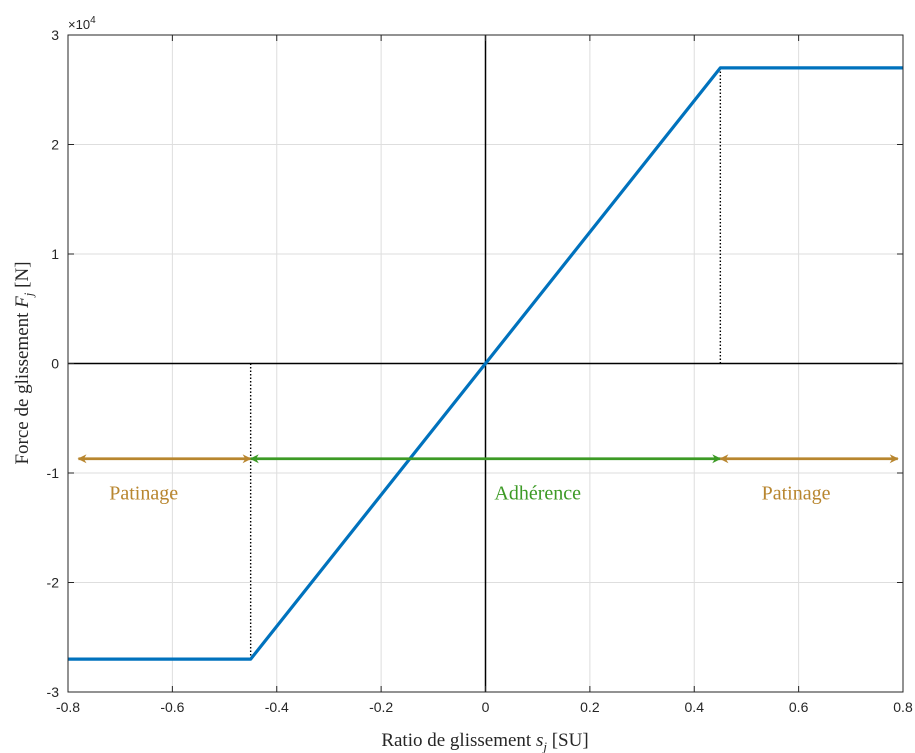  What do you see at coordinates (55, 364) in the screenshot?
I see `y-tick-label: 0` at bounding box center [55, 364].